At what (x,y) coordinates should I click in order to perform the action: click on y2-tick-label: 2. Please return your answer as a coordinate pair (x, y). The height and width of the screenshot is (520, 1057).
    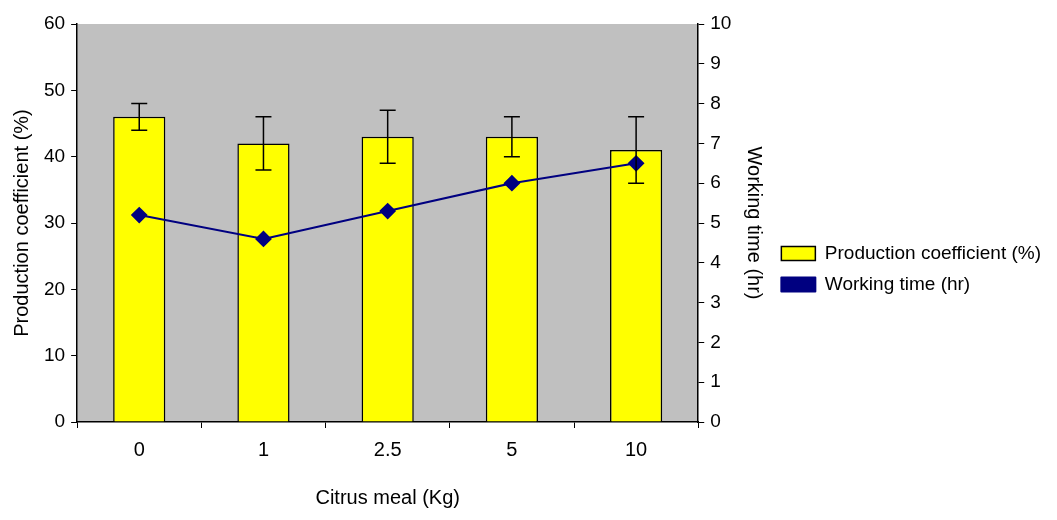
    Looking at the image, I should click on (715, 341).